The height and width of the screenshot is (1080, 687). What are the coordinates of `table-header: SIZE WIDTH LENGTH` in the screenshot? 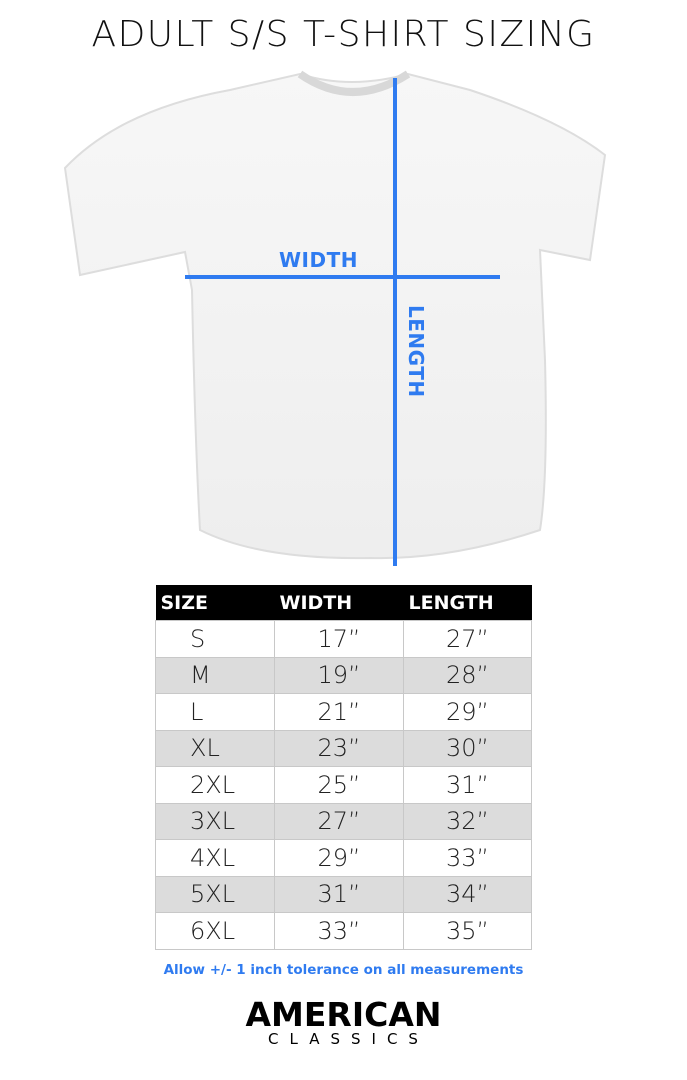 It's located at (343, 603).